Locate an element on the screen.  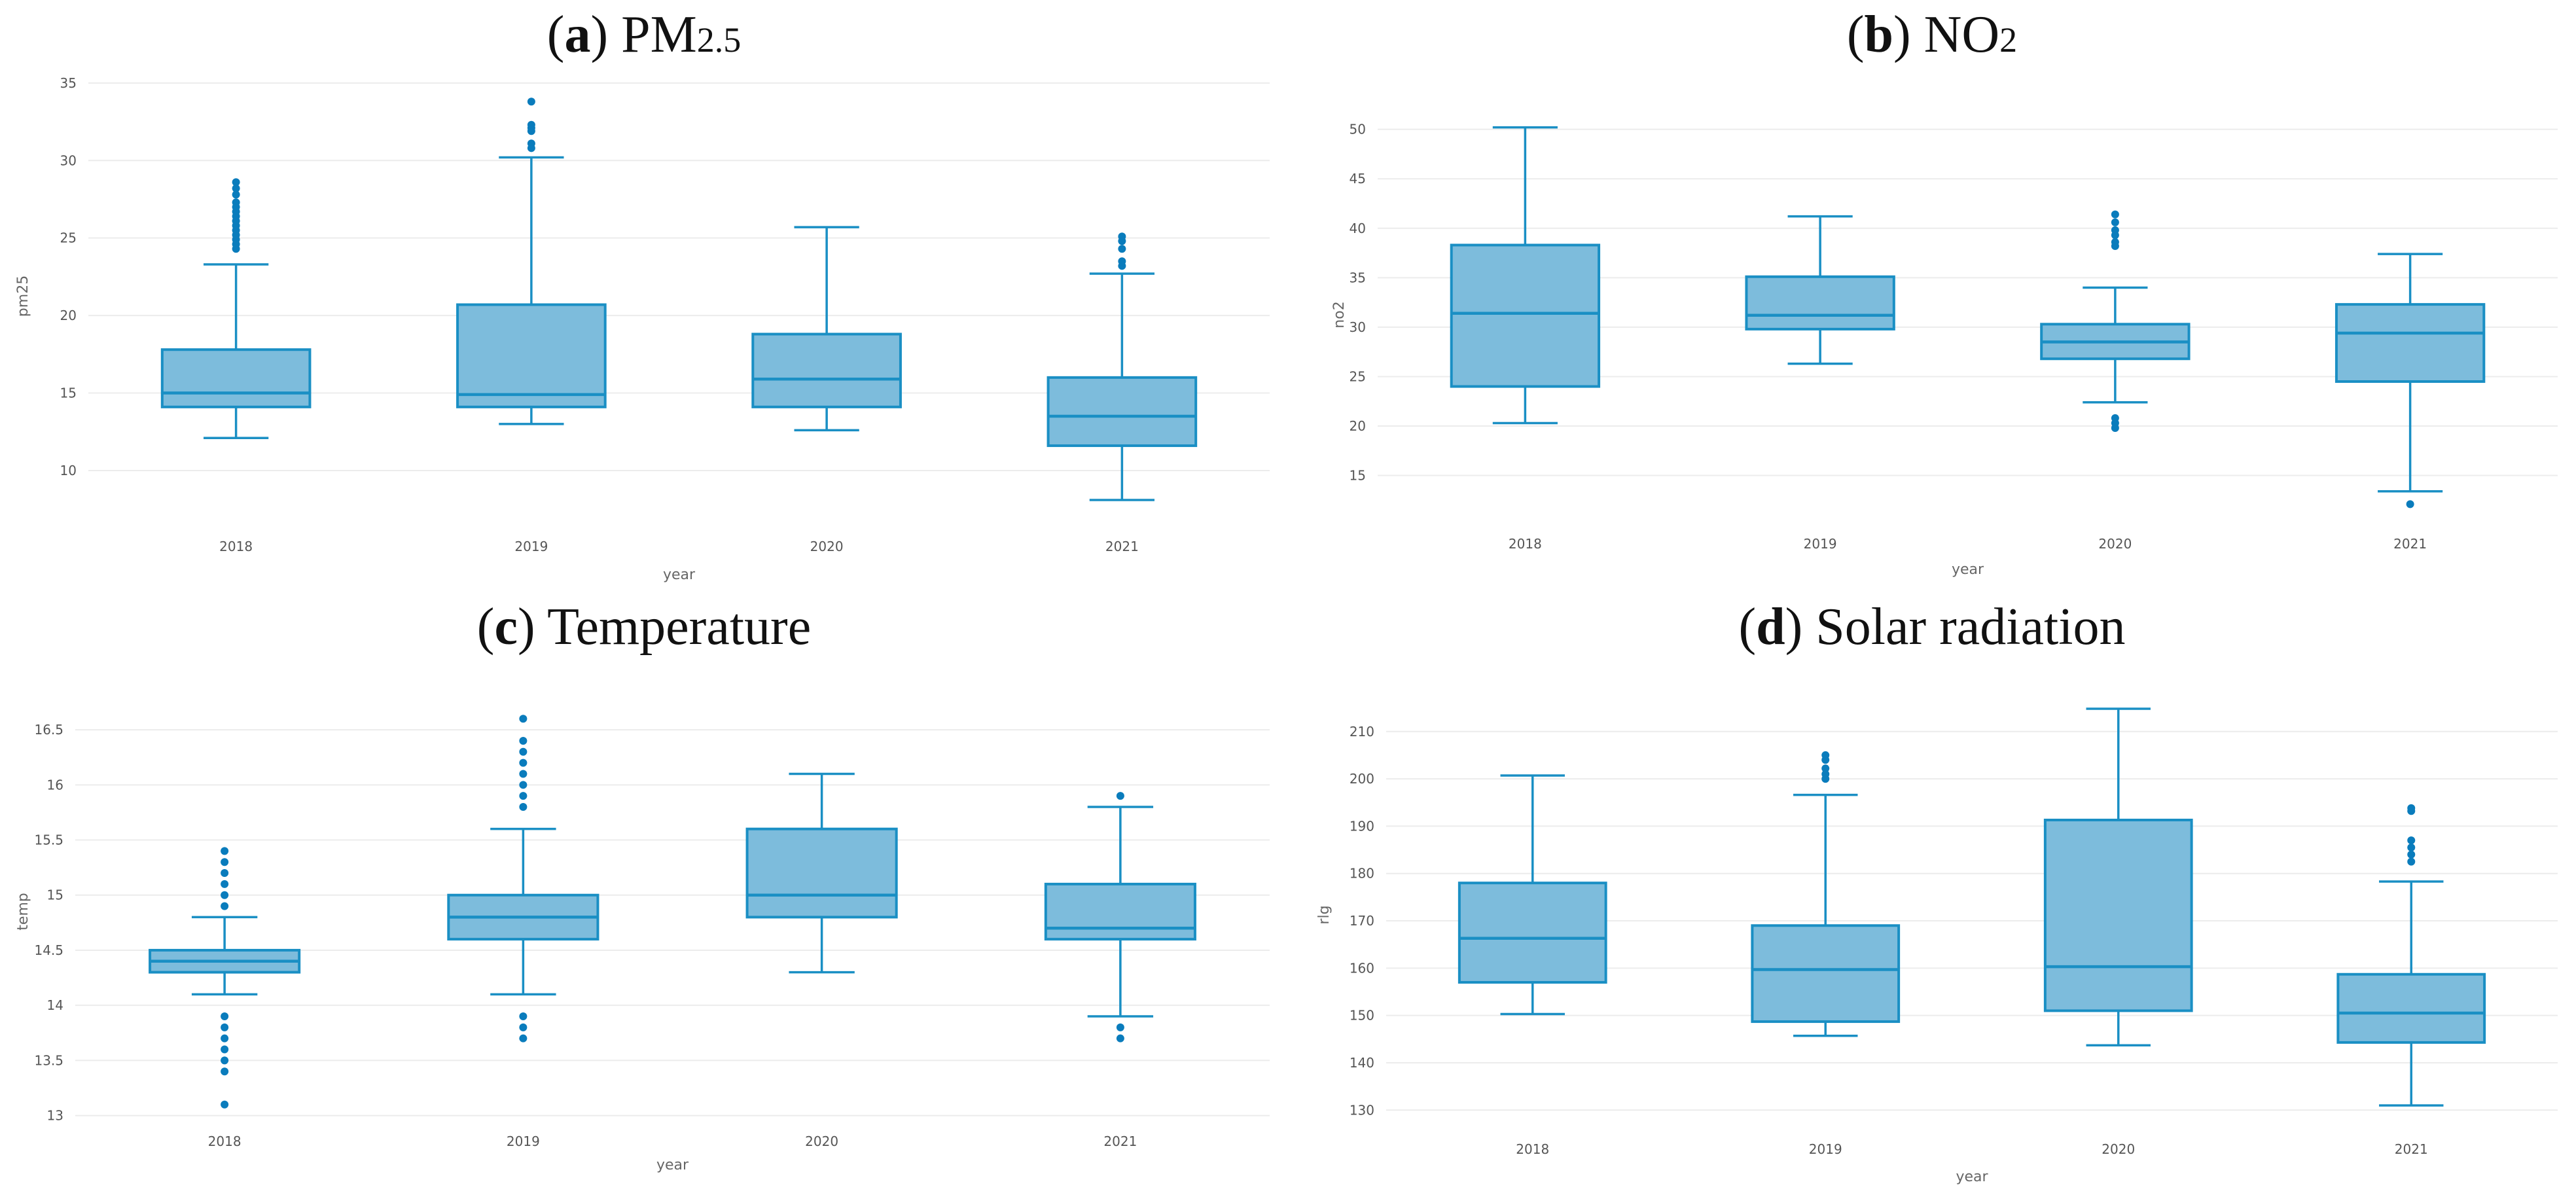
y-tick-label: 40 is located at coordinates (1358, 228).